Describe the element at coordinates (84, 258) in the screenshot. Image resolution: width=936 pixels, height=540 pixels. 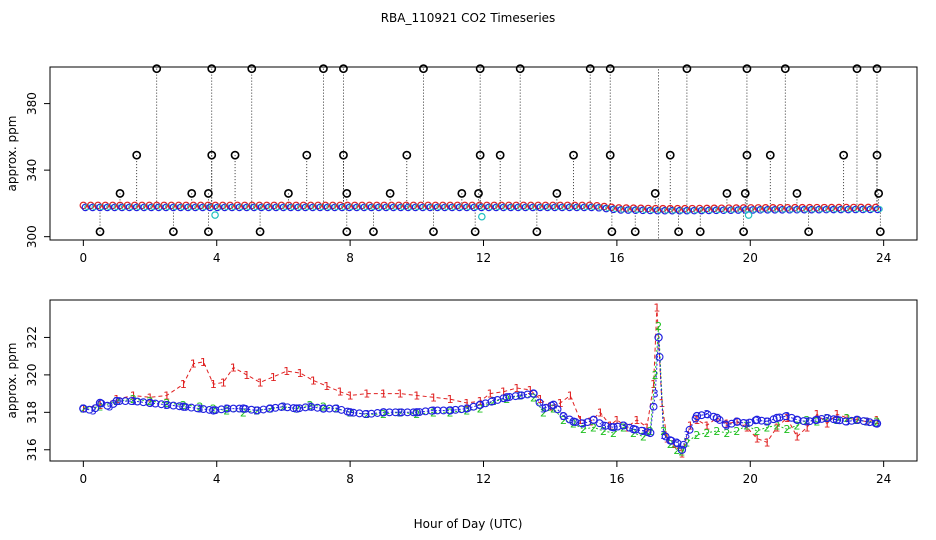
I see `x-tick-label: 0` at that location.